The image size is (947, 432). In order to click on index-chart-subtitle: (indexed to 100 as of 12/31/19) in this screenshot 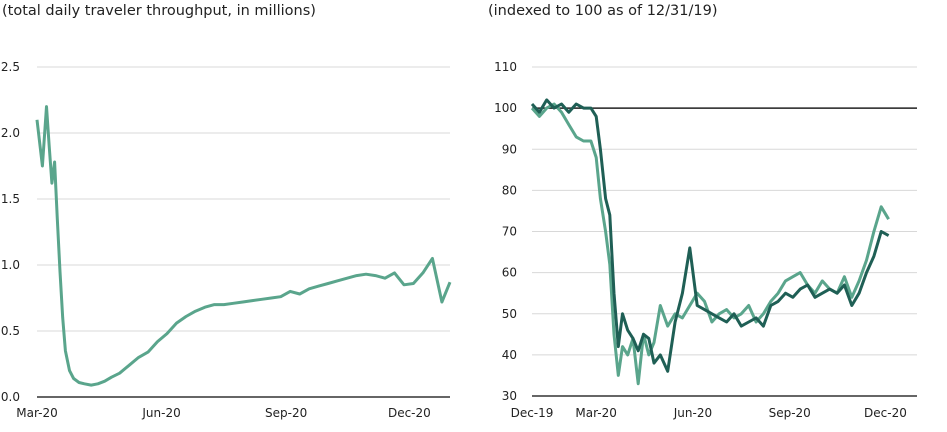, I will do `click(602, 11)`.